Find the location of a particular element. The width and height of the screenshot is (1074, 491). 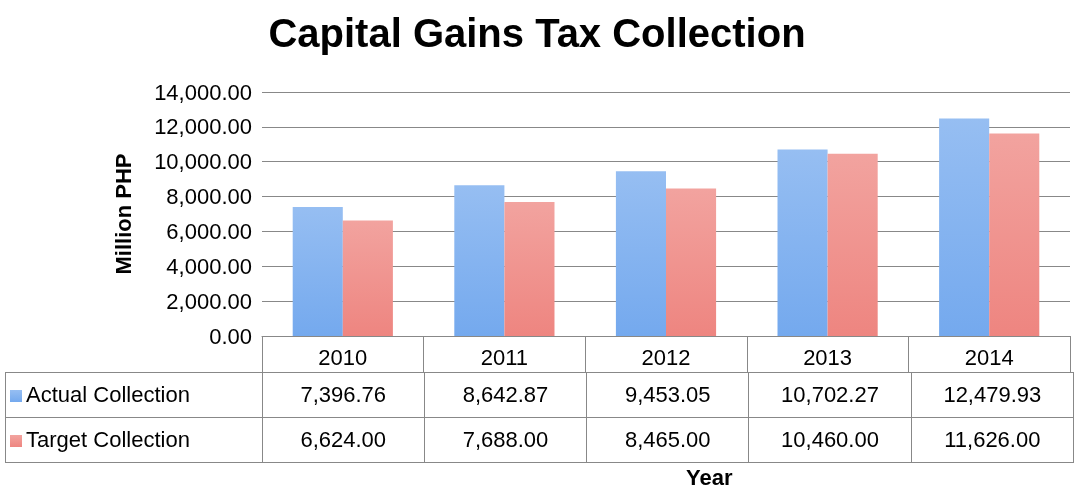

data-label: 7,396.76 is located at coordinates (343, 395).